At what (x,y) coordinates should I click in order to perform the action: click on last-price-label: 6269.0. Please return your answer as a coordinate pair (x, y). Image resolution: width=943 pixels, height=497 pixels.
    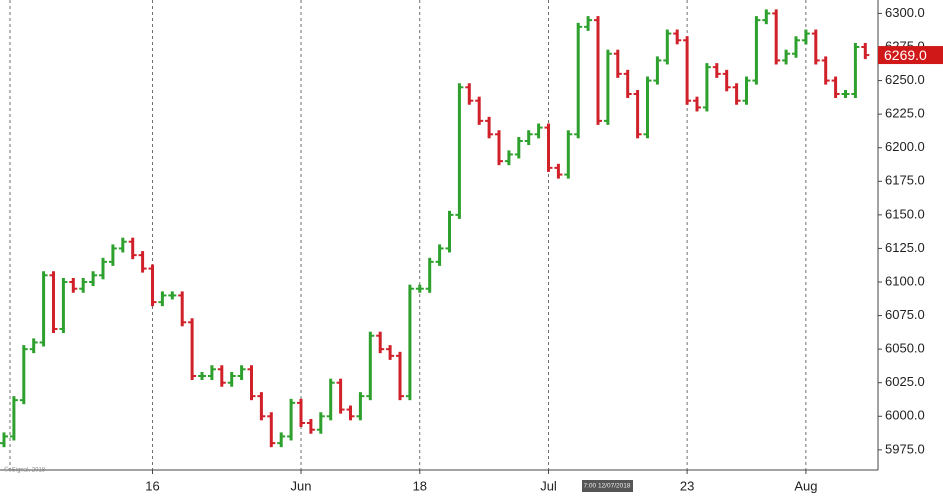
    Looking at the image, I should click on (905, 55).